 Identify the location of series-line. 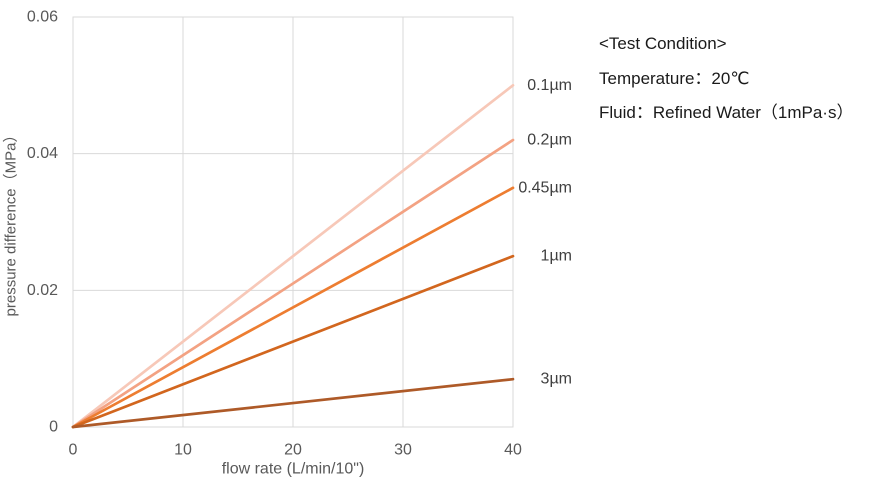
(293, 403).